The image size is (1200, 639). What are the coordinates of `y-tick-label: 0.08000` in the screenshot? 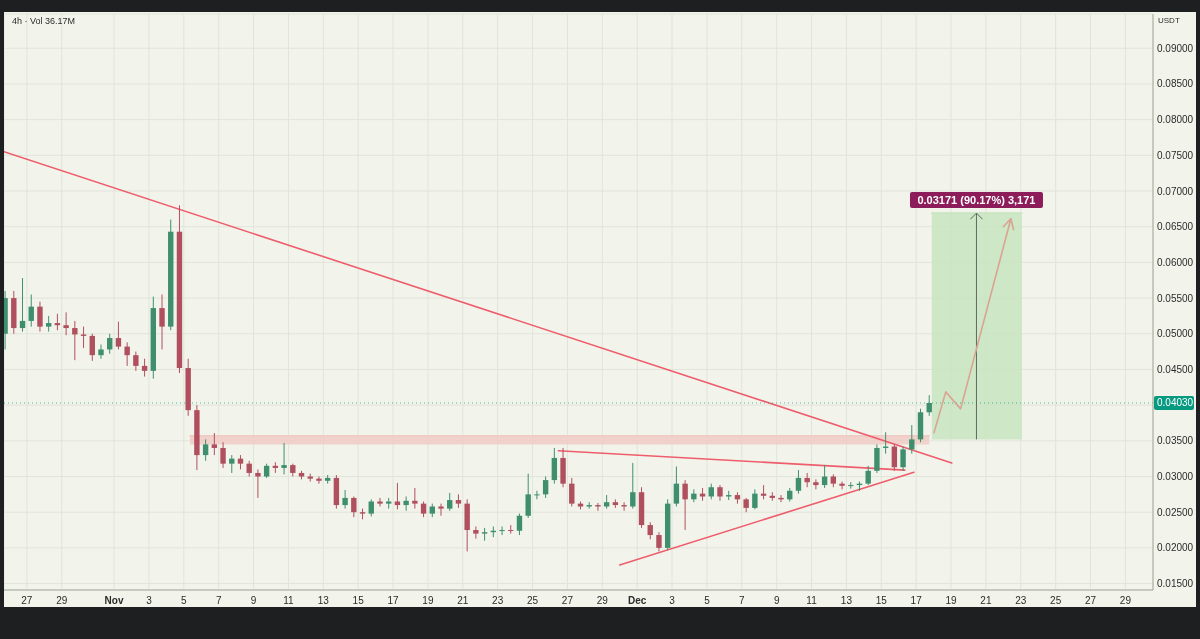 It's located at (1175, 120).